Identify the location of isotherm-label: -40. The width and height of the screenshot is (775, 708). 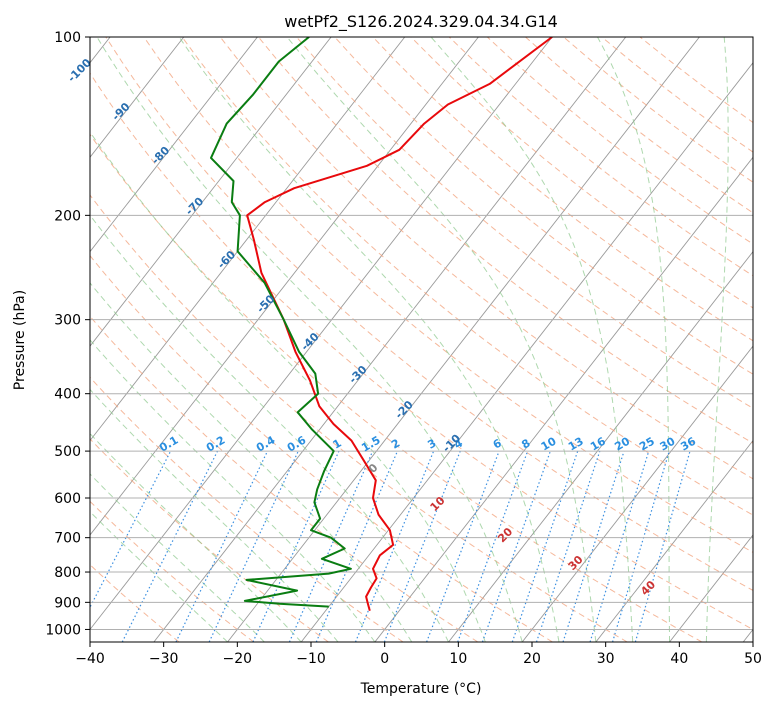
(309, 341).